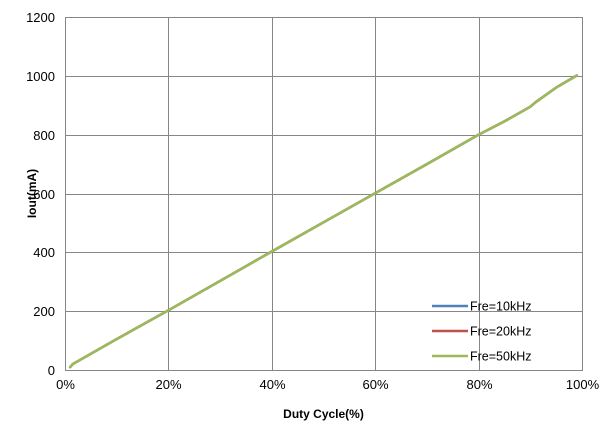  I want to click on y-tick-label: 1200, so click(40, 17).